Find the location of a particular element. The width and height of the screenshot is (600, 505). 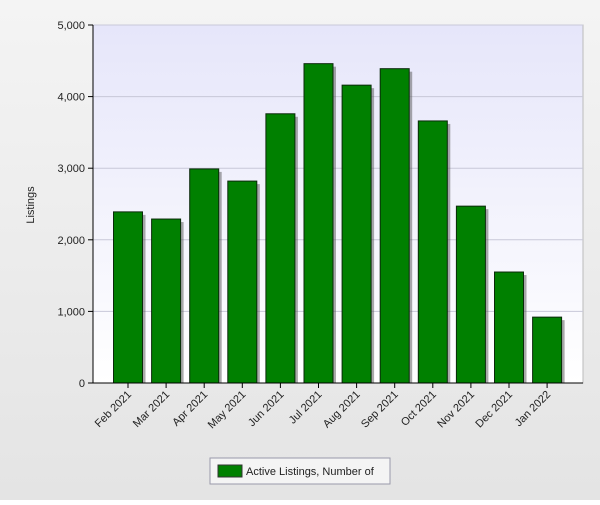

y-tick-label: 0 is located at coordinates (82, 384).